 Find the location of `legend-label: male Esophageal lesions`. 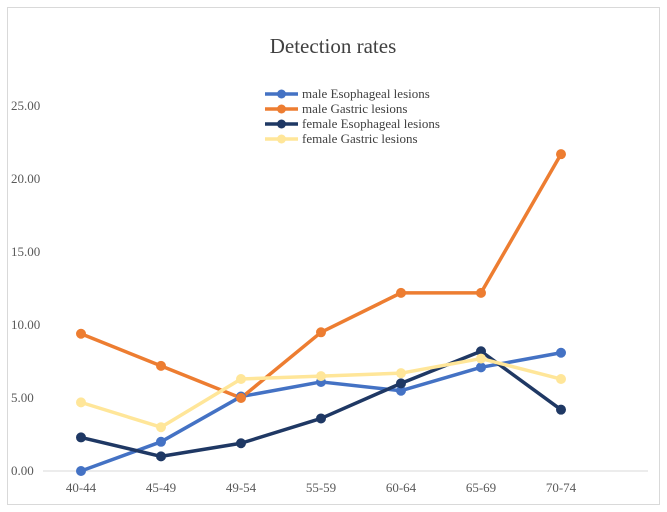

legend-label: male Esophageal lesions is located at coordinates (366, 93).